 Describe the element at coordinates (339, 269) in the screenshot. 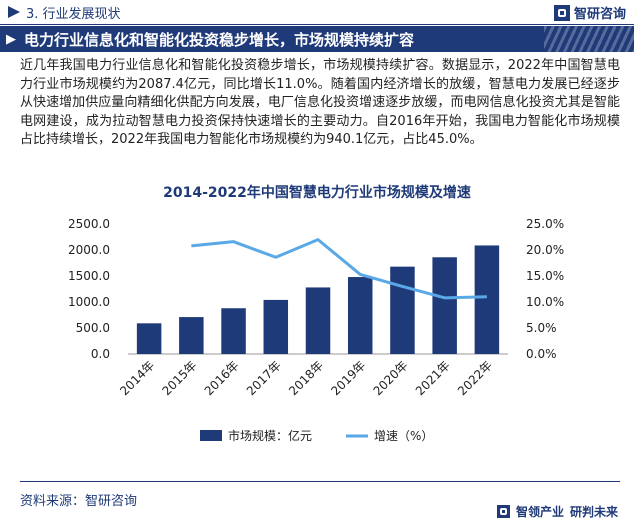

I see `growth-line` at that location.